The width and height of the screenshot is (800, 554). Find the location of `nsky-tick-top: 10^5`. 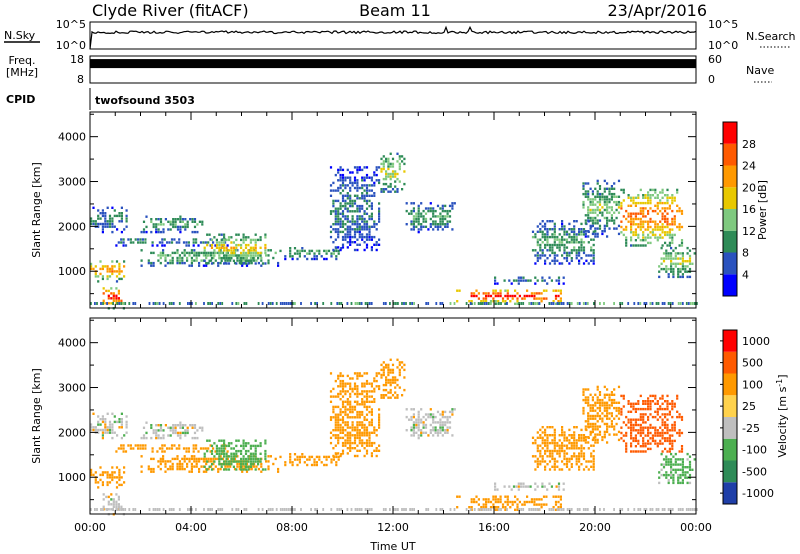

nsky-tick-top: 10^5 is located at coordinates (71, 24).